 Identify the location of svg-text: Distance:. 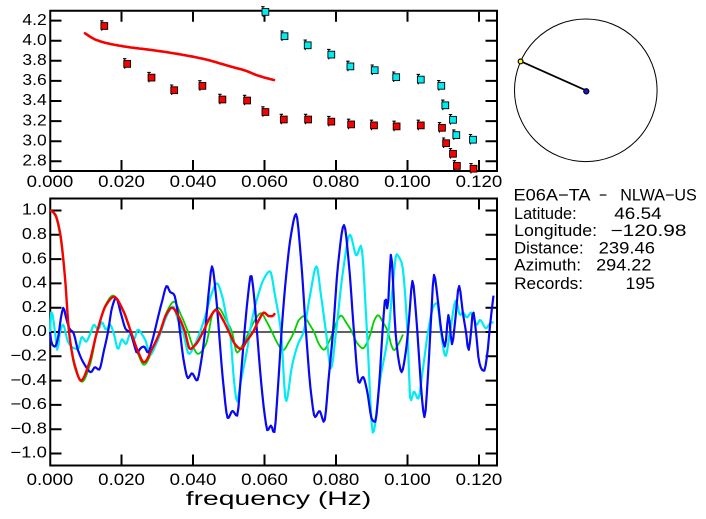
(549, 248).